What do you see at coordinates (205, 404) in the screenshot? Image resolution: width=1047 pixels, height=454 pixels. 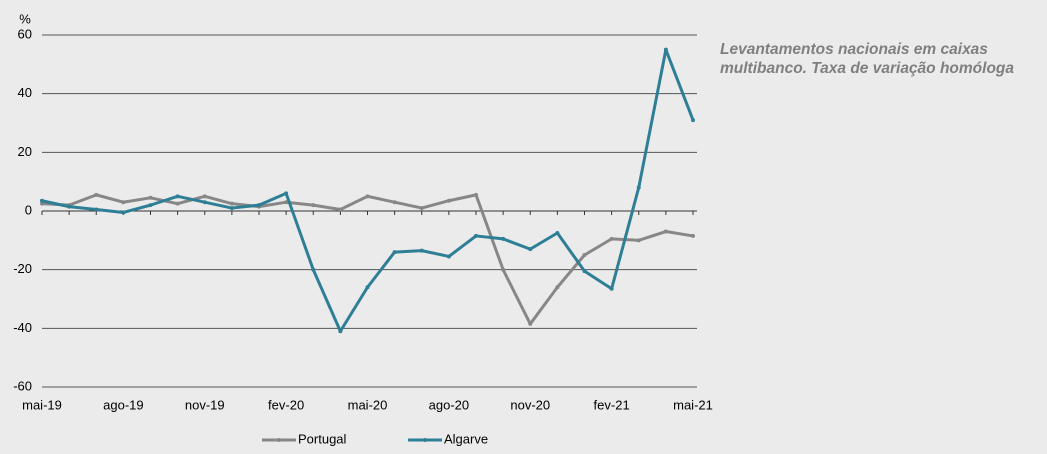 I see `x-tick-label: nov-19` at bounding box center [205, 404].